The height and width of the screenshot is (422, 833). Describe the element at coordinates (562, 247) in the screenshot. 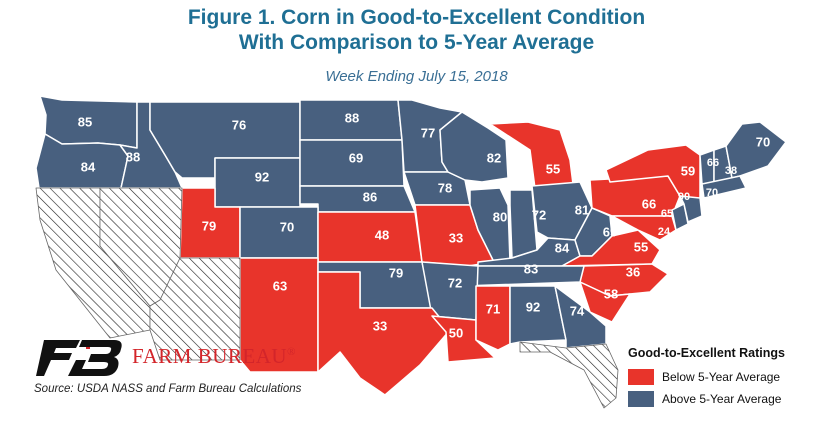

I see `state-value-ky: 84` at that location.